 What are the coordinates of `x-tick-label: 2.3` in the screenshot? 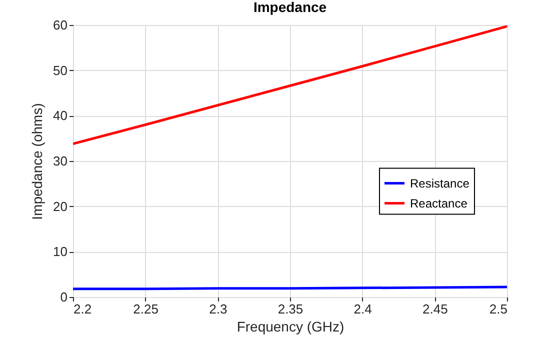 It's located at (218, 309).